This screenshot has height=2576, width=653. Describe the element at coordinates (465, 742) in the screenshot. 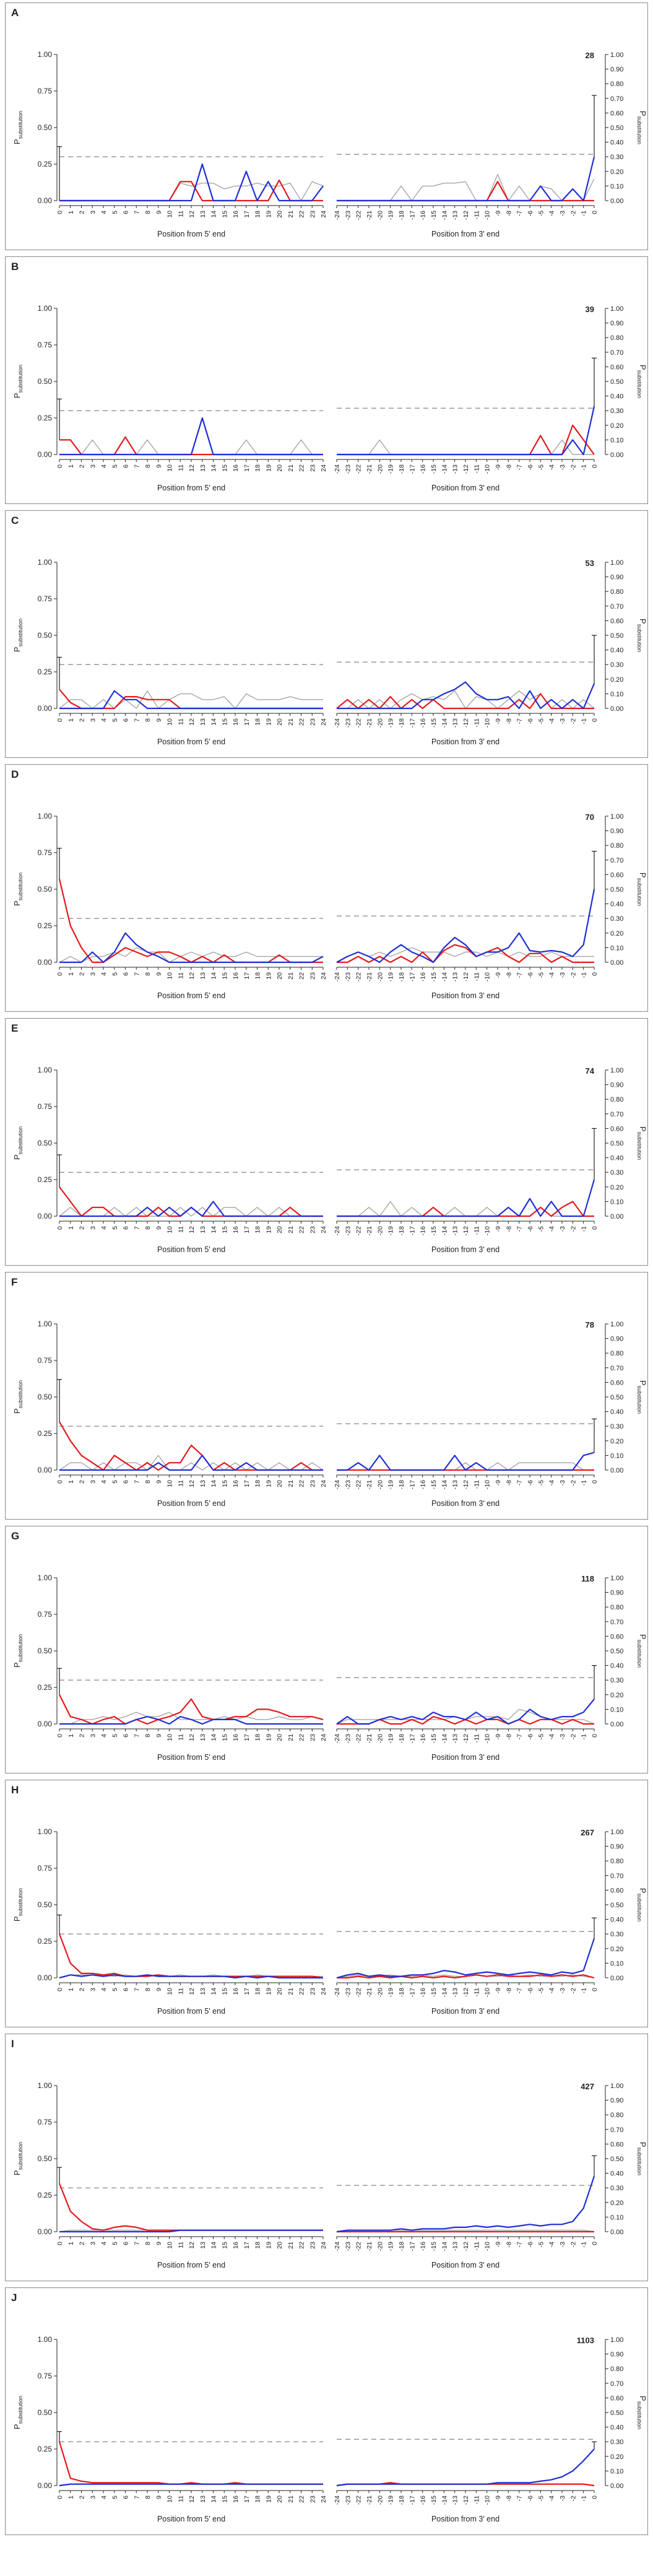

I see `x3-axis-title: Position from 3' end` at that location.